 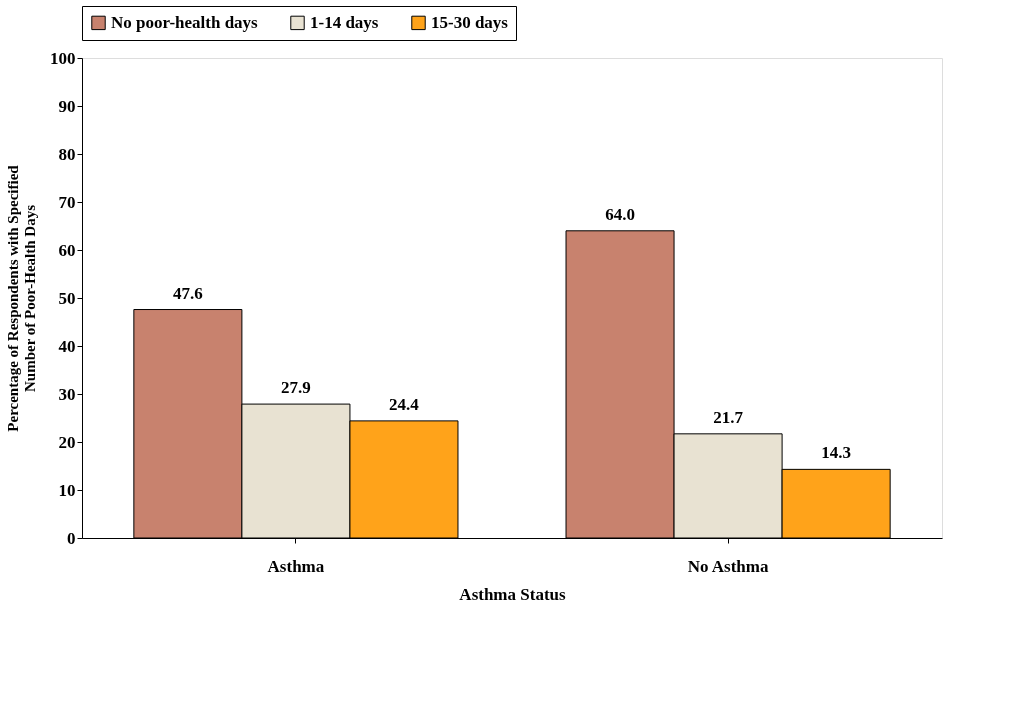 What do you see at coordinates (67, 490) in the screenshot?
I see `y-tick-label: 10` at bounding box center [67, 490].